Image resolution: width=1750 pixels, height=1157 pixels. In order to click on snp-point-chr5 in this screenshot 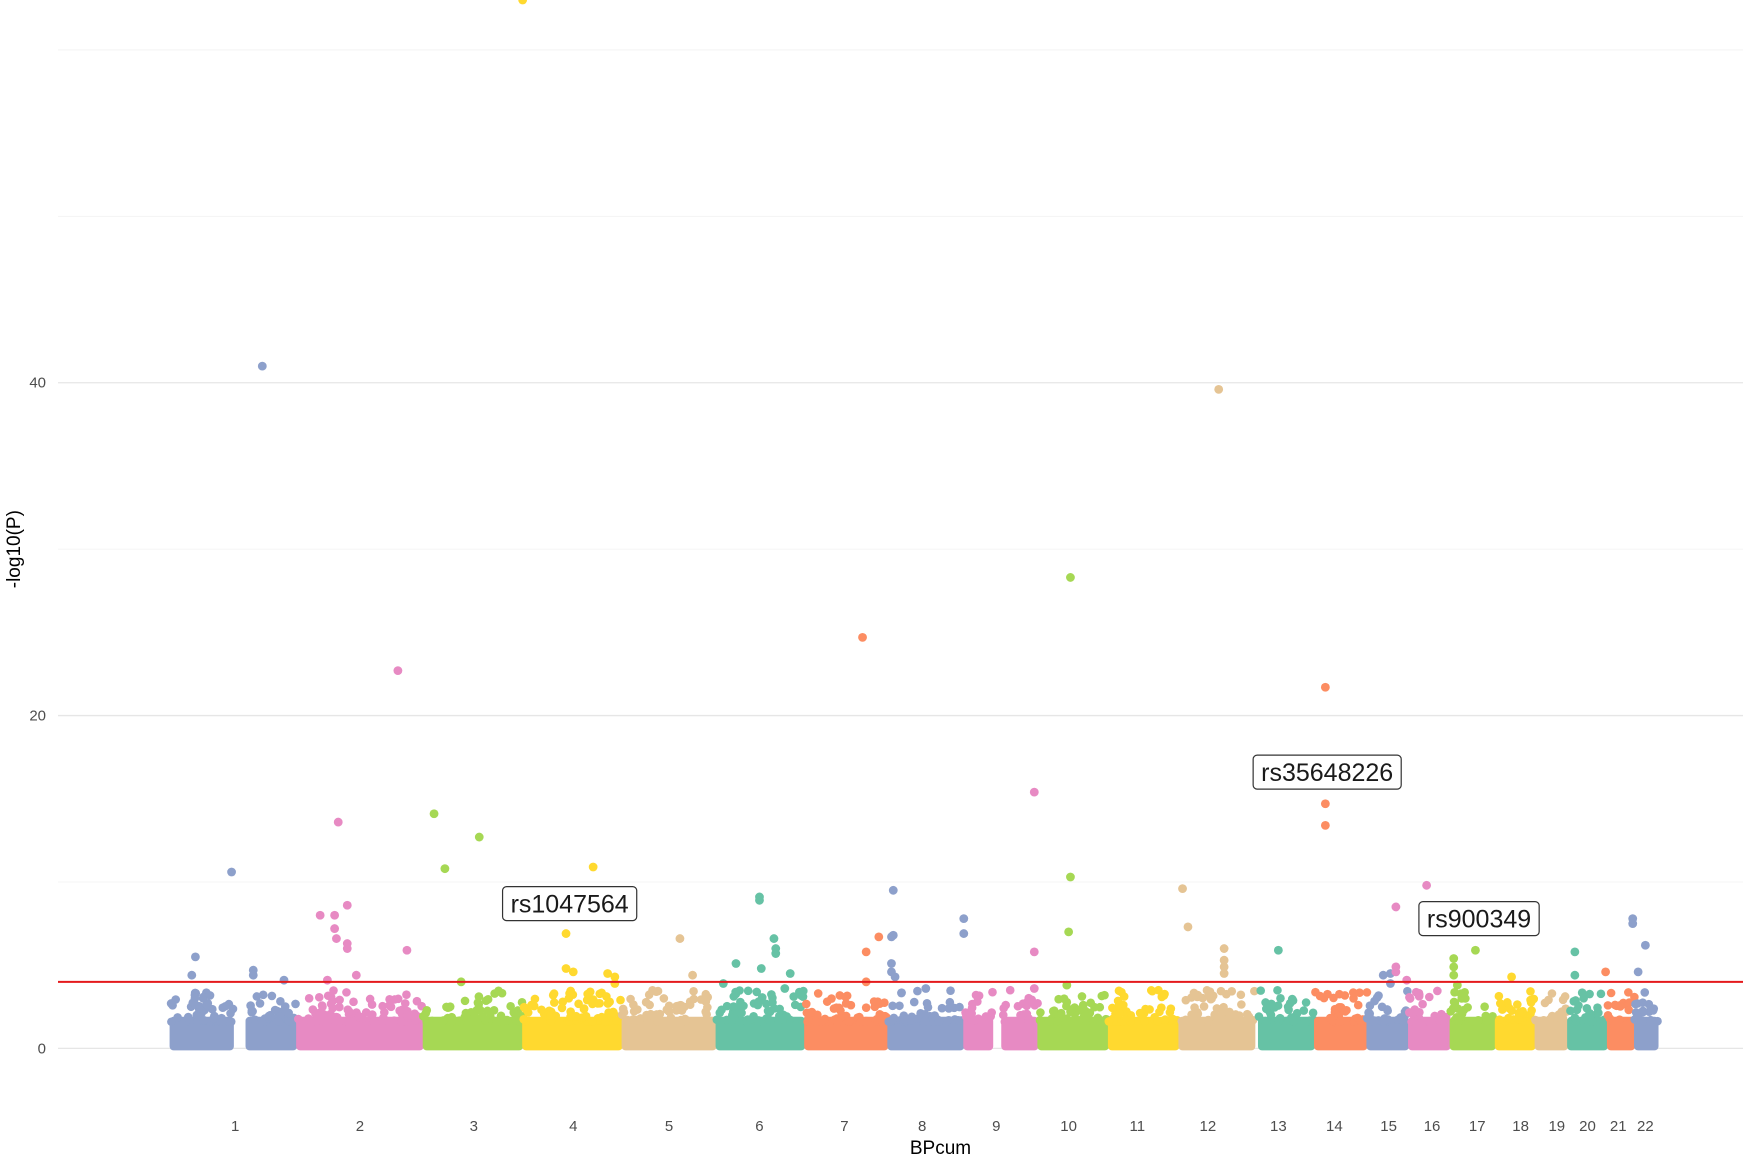, I will do `click(680, 938)`.